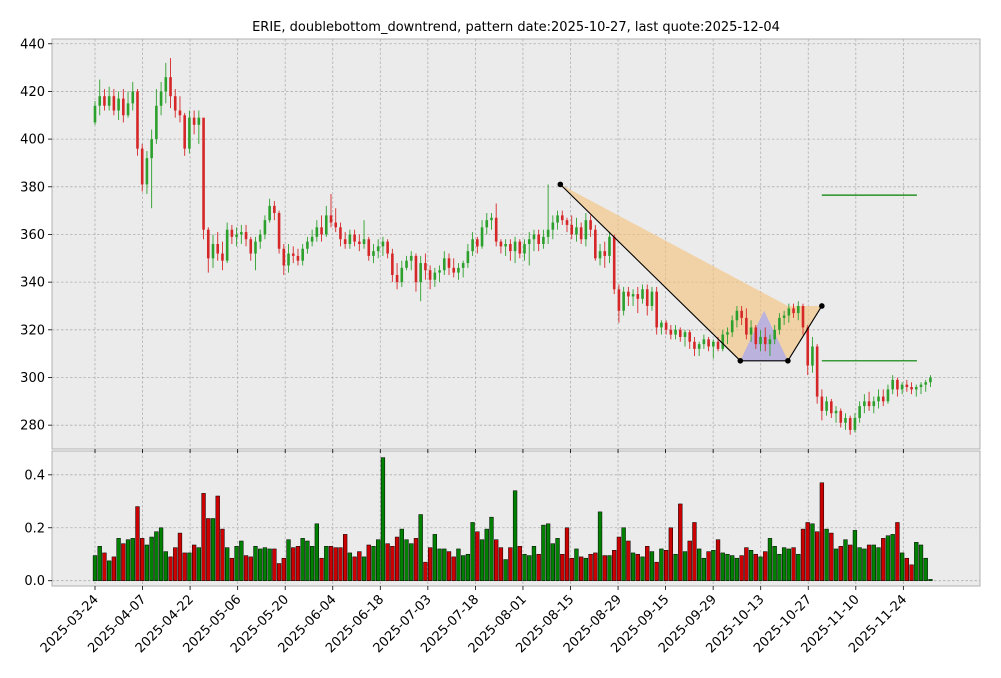 This screenshot has width=1001, height=678. I want to click on price-tick-label: 280, so click(32, 426).